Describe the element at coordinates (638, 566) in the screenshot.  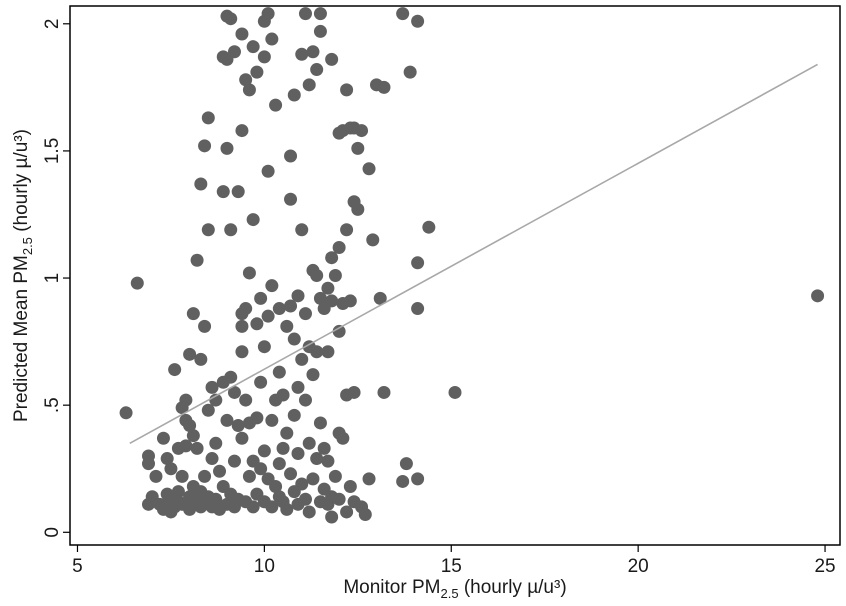
I see `x-tick-label: 20` at that location.